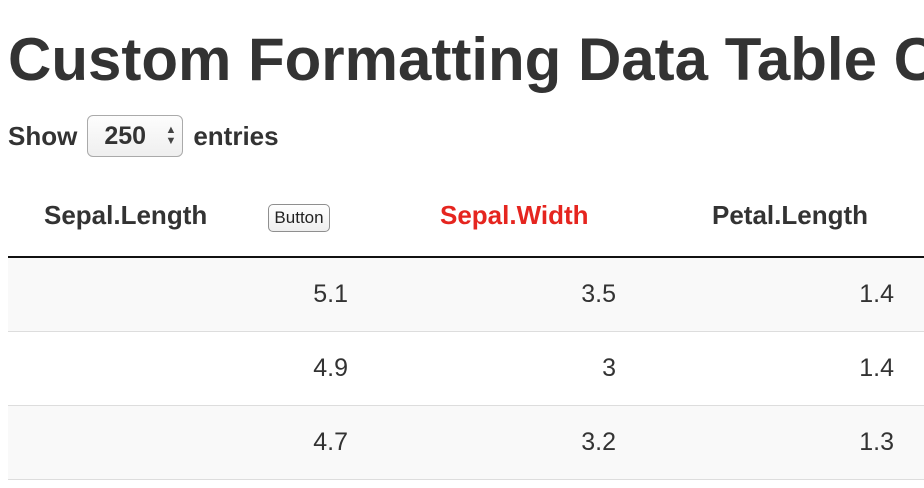 Image resolution: width=924 pixels, height=488 pixels. Describe the element at coordinates (514, 215) in the screenshot. I see `header-sepal-width: Sepal.Width` at that location.